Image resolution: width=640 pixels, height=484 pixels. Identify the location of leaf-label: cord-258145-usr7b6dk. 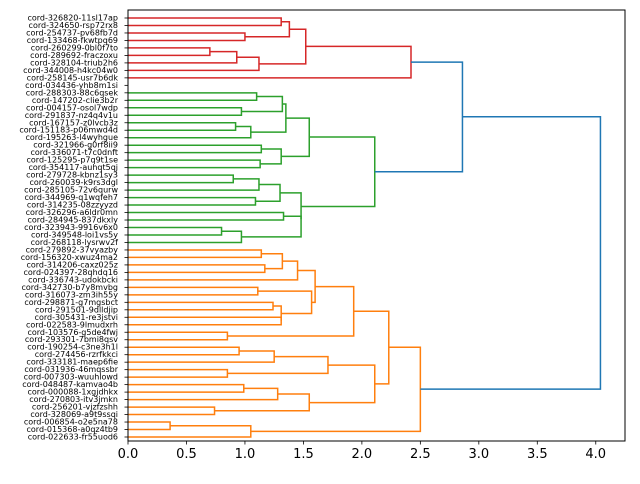
(73, 77).